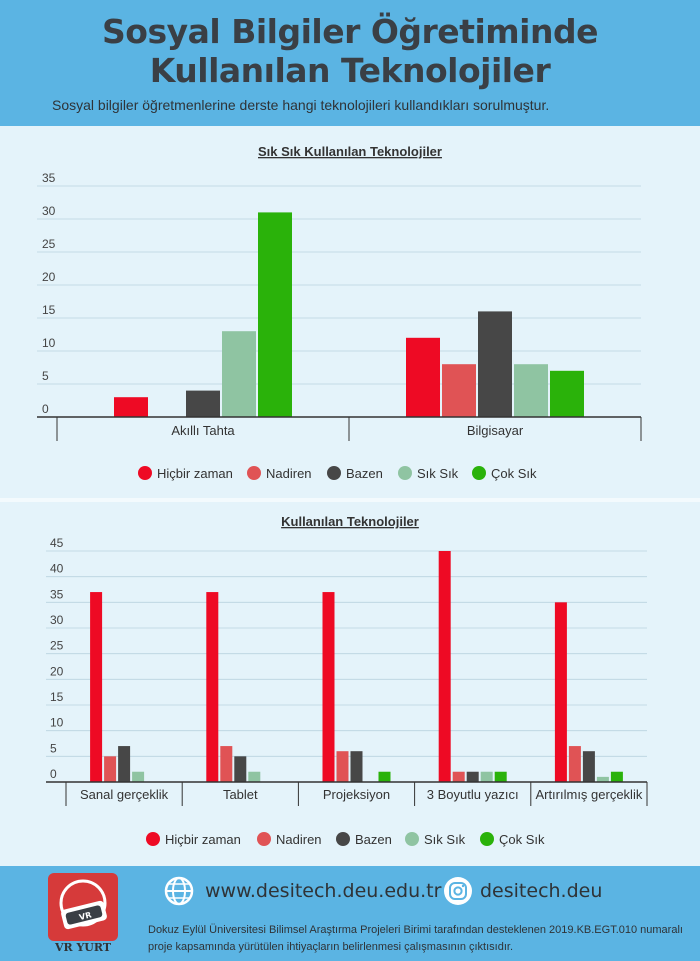 The height and width of the screenshot is (961, 700). Describe the element at coordinates (323, 891) in the screenshot. I see `website-link: www.desitech.deu.edu.tr` at that location.